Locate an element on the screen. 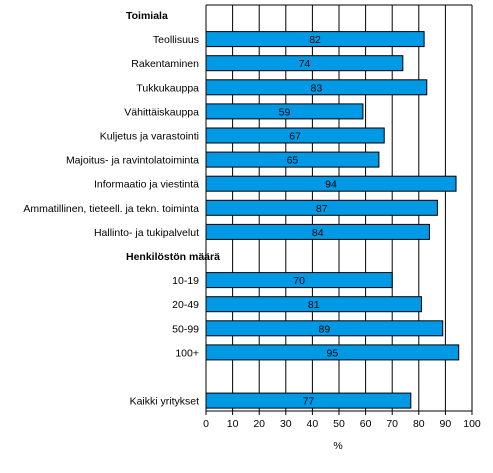  category-label: Rakentaminen is located at coordinates (165, 64).